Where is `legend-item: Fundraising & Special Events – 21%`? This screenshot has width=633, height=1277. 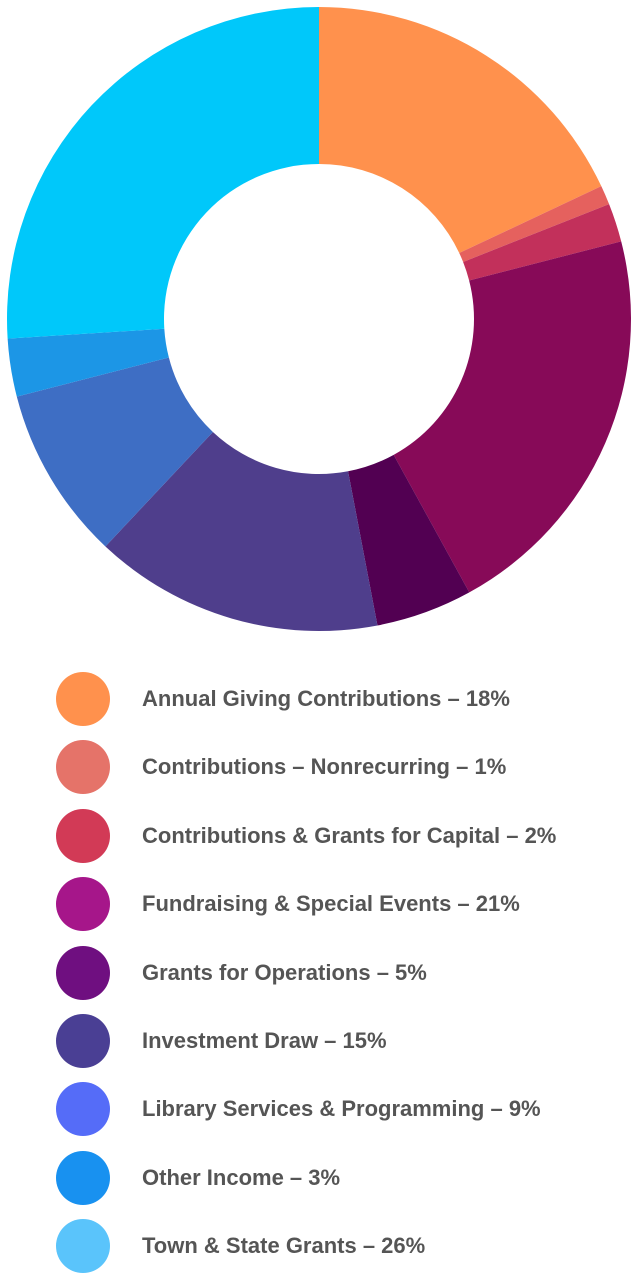
legend-item: Fundraising & Special Events – 21% is located at coordinates (336, 904).